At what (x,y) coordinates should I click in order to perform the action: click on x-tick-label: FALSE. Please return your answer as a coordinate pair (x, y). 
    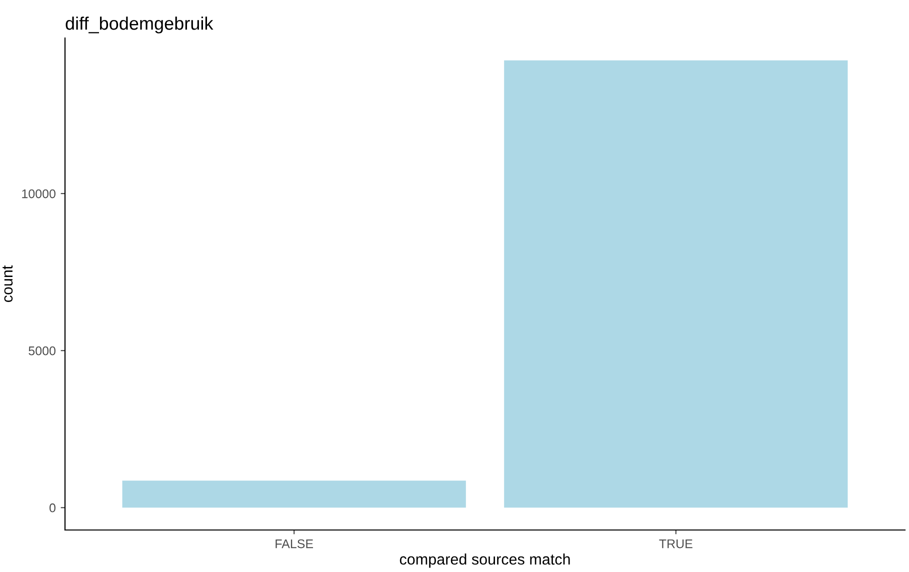
    Looking at the image, I should click on (295, 543).